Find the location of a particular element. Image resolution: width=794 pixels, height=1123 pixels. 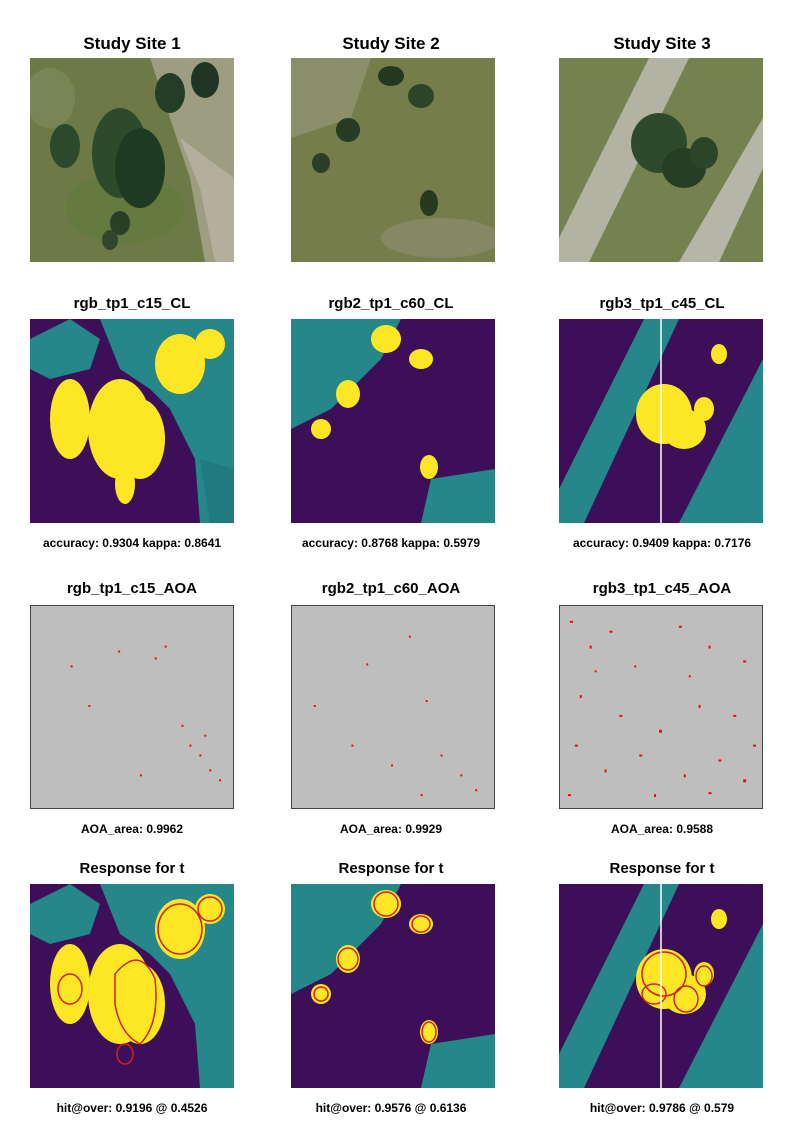

site-2-response-map is located at coordinates (393, 986).